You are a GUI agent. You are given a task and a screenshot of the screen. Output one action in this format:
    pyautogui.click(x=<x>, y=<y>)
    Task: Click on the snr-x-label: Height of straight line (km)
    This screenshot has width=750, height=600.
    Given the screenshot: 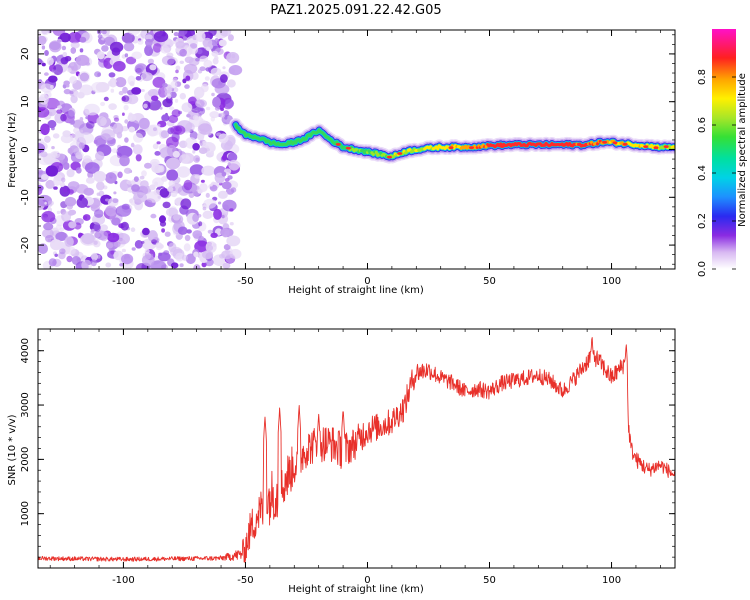 What is the action you would take?
    pyautogui.click(x=356, y=589)
    